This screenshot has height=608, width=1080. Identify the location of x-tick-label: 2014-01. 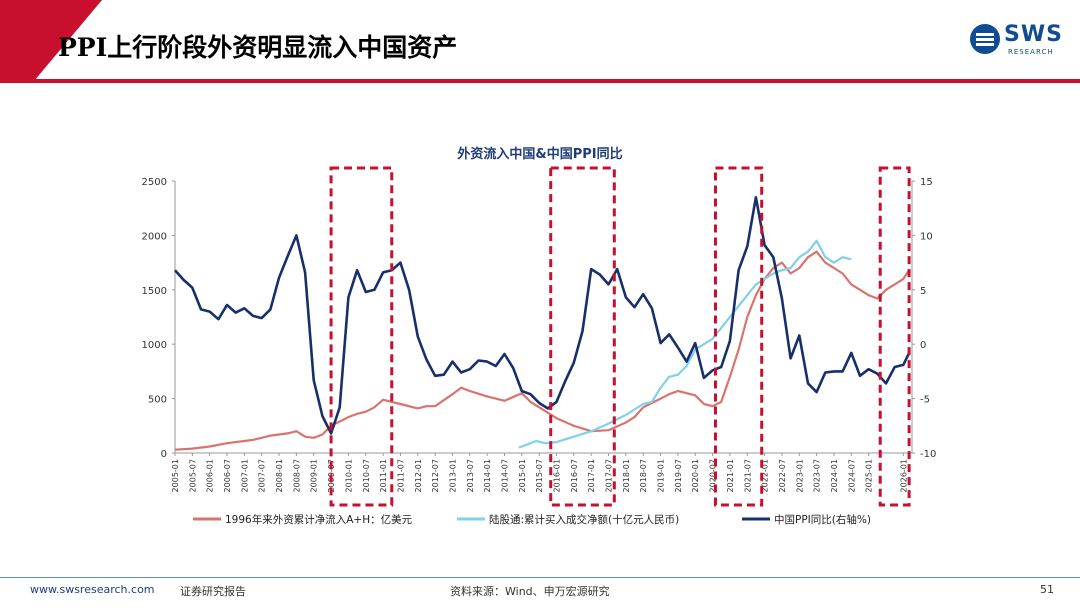
(487, 475).